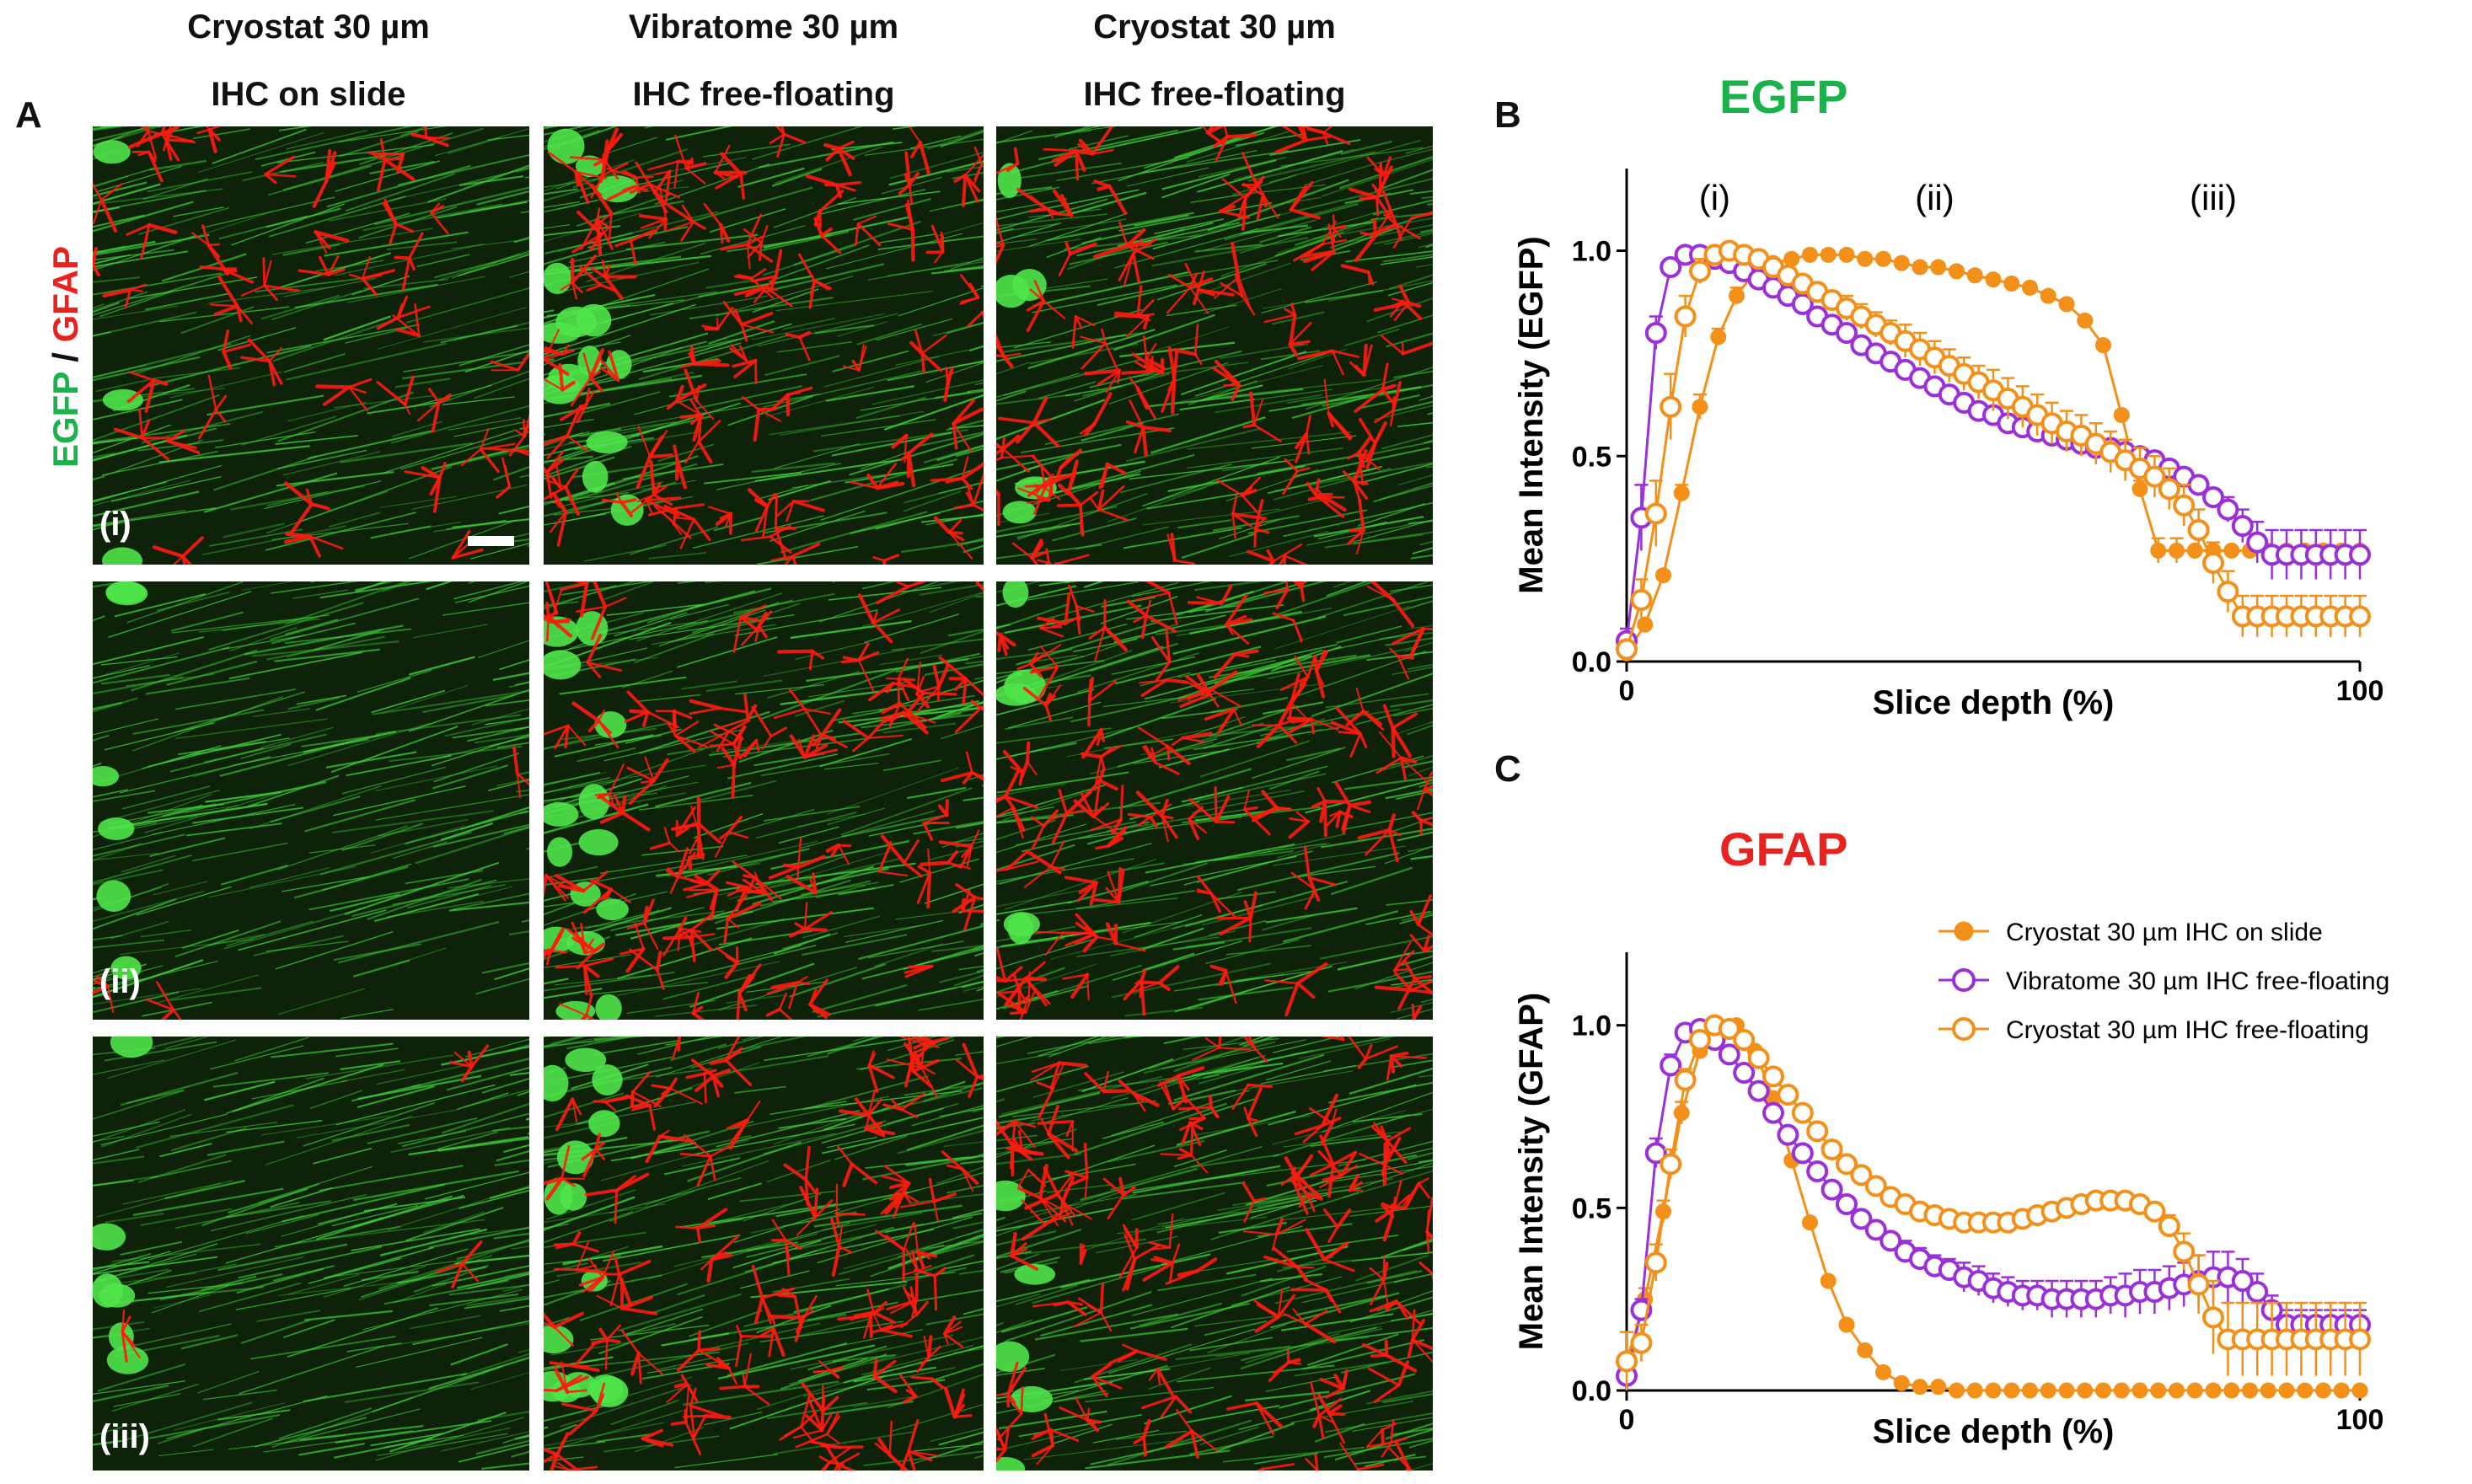 Image resolution: width=2472 pixels, height=1484 pixels. Describe the element at coordinates (2164, 933) in the screenshot. I see `legend-label: Cryostat 30 µm IHC on slide` at that location.